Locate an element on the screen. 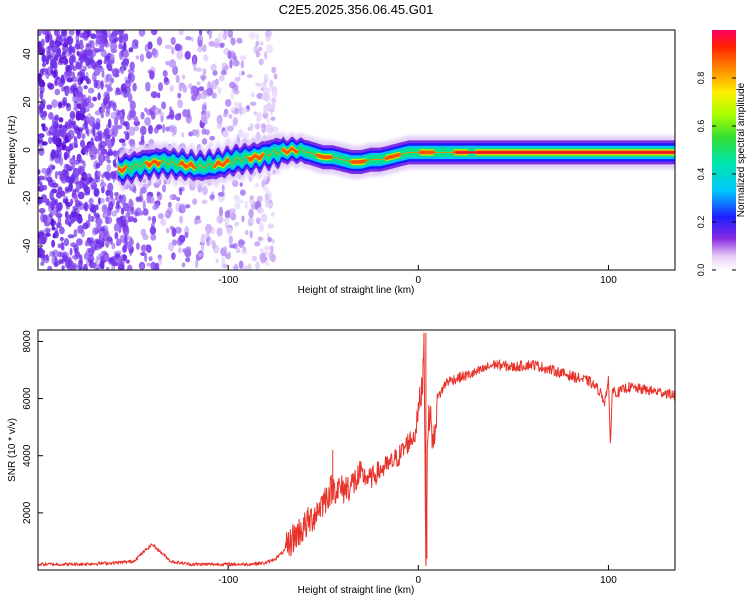  colorbar-label: Normalized spectral amplitude is located at coordinates (741, 149).